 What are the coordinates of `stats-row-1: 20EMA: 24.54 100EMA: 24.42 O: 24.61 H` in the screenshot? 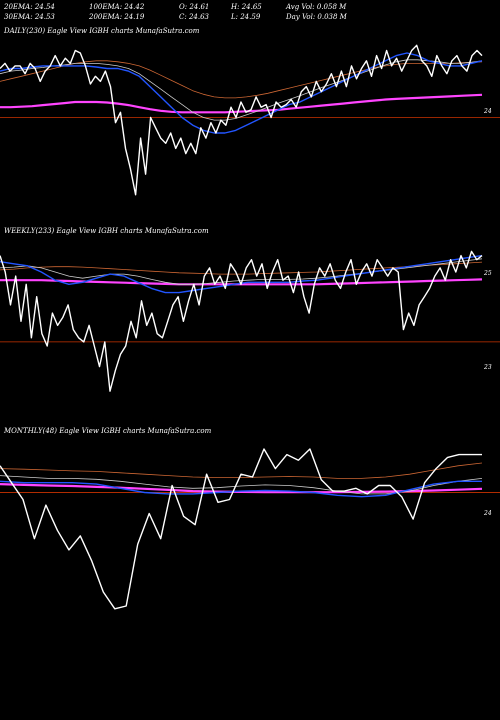 It's located at (250, 7).